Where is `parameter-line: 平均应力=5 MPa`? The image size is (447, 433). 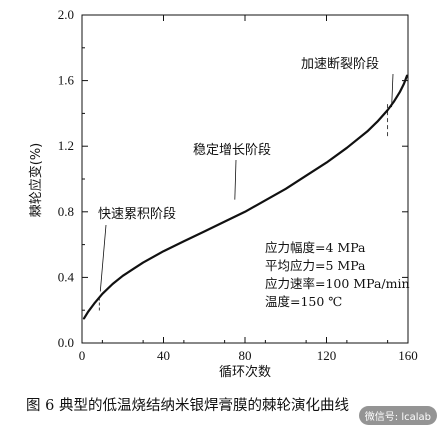
parameter-line: 平均应力=5 MPa is located at coordinates (315, 265).